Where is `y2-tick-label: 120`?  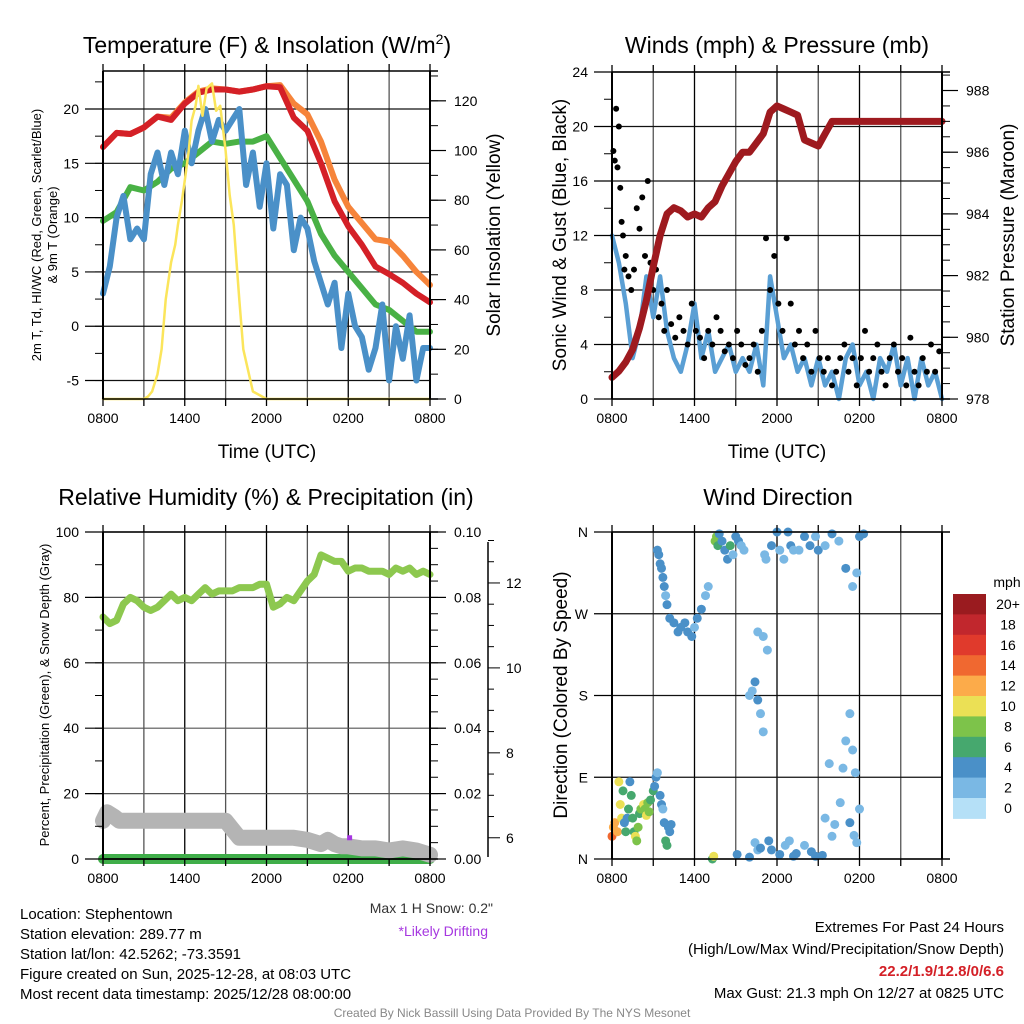 y2-tick-label: 120 is located at coordinates (466, 101).